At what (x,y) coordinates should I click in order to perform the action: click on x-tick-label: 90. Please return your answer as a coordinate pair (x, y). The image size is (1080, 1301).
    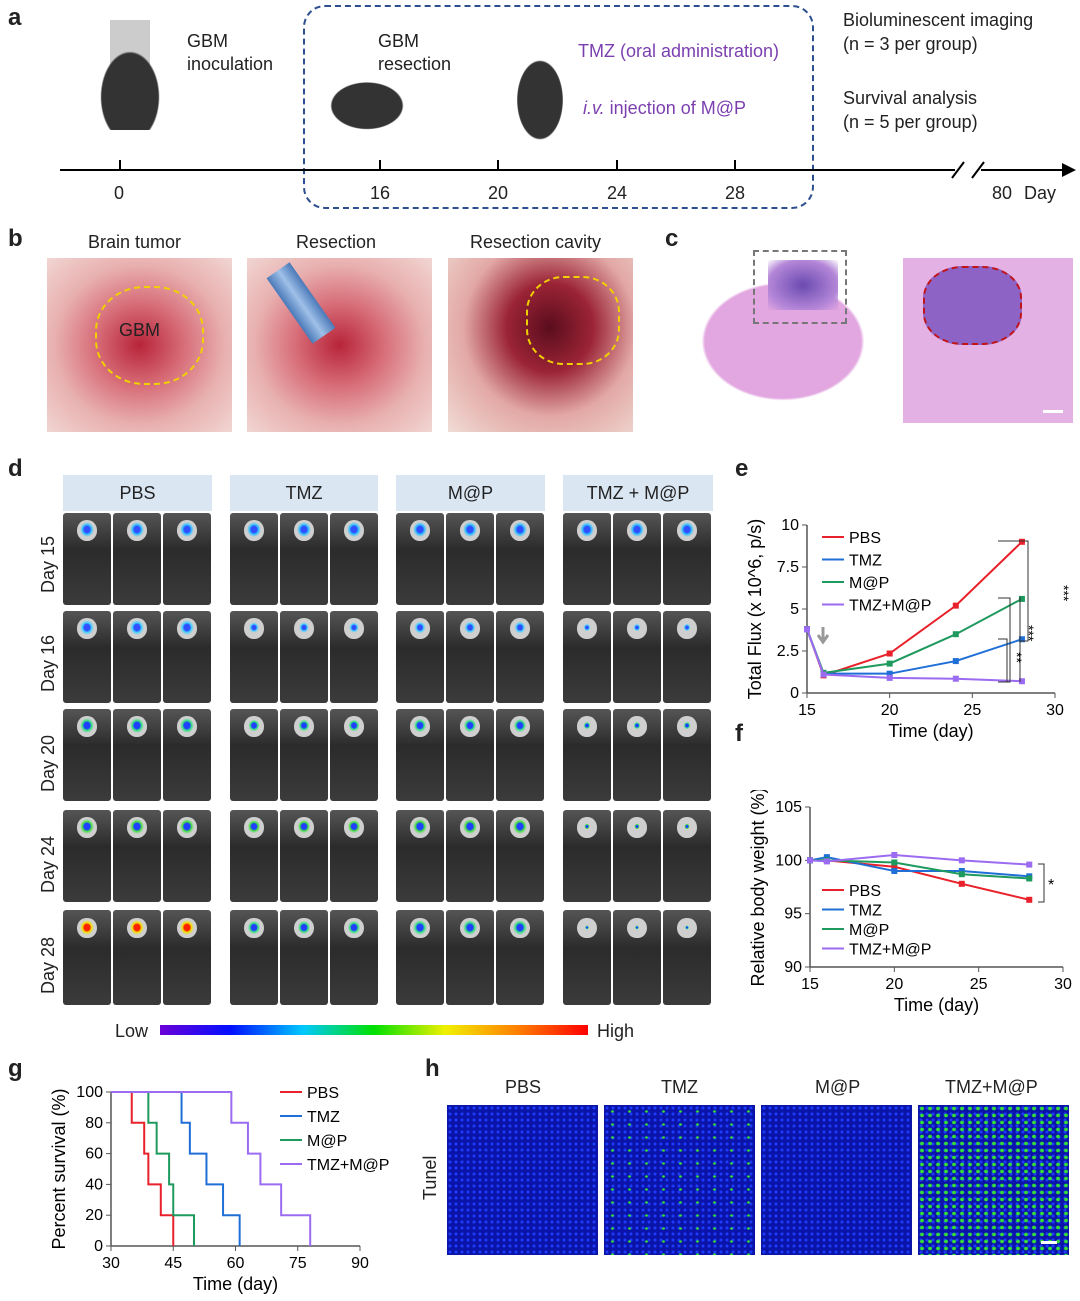
    Looking at the image, I should click on (360, 1263).